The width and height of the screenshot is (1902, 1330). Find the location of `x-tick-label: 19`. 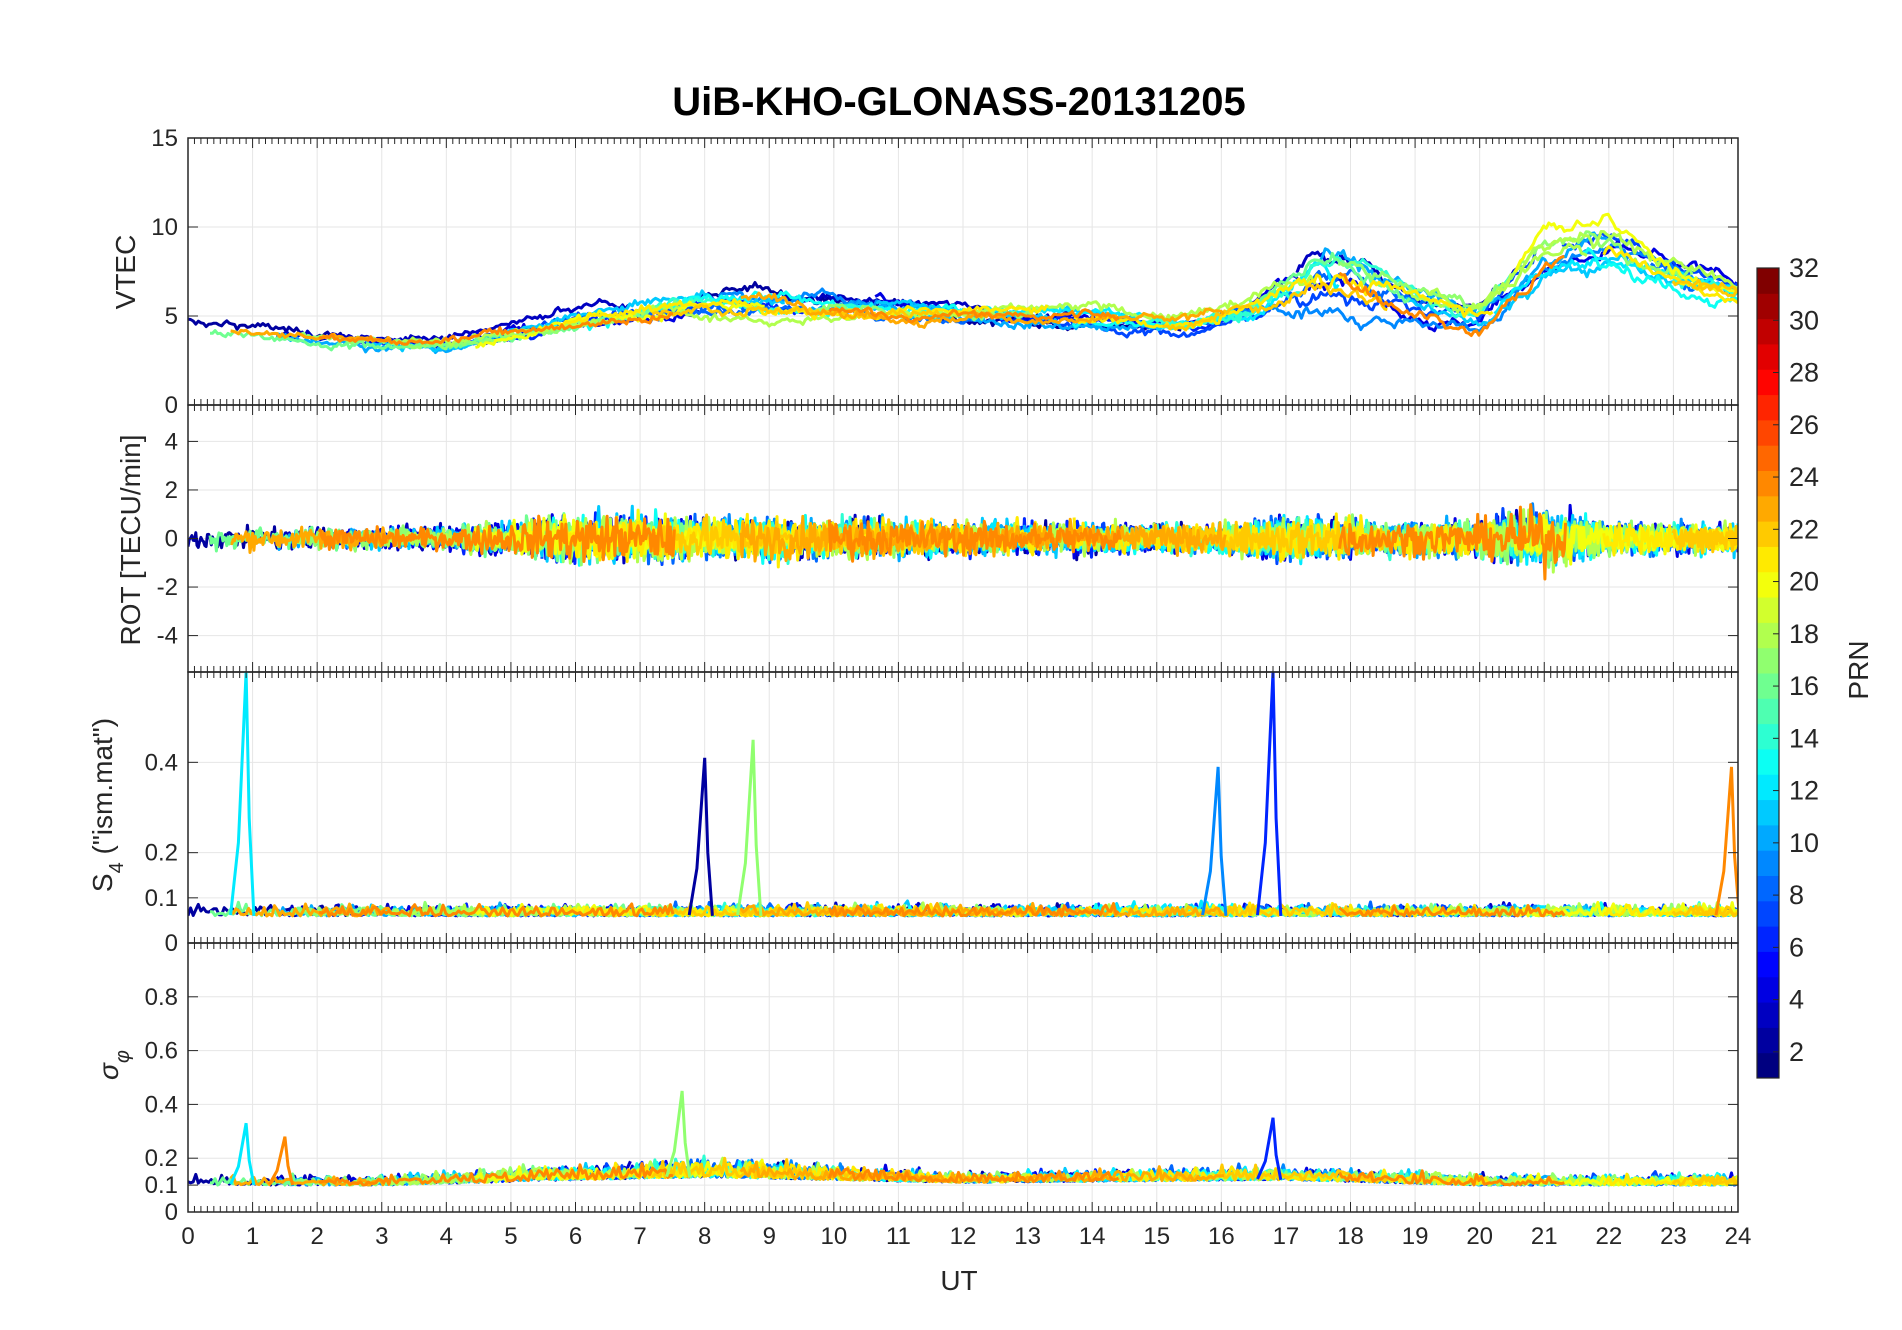

x-tick-label: 19 is located at coordinates (1415, 1236).